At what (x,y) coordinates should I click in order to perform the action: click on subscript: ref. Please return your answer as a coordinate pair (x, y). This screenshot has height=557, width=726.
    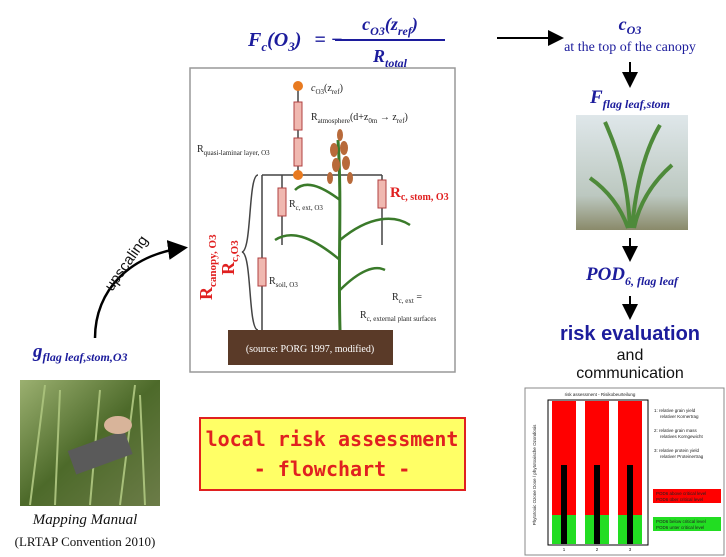
    Looking at the image, I should click on (401, 121).